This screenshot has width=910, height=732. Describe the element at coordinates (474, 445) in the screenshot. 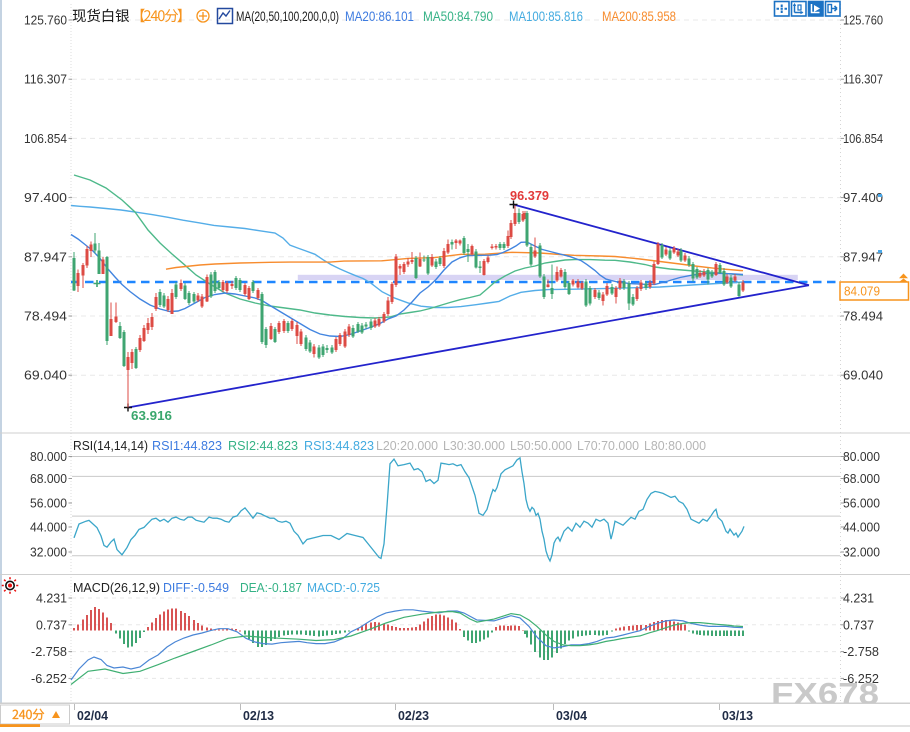

I see `svg-text: L30:30.000` at that location.